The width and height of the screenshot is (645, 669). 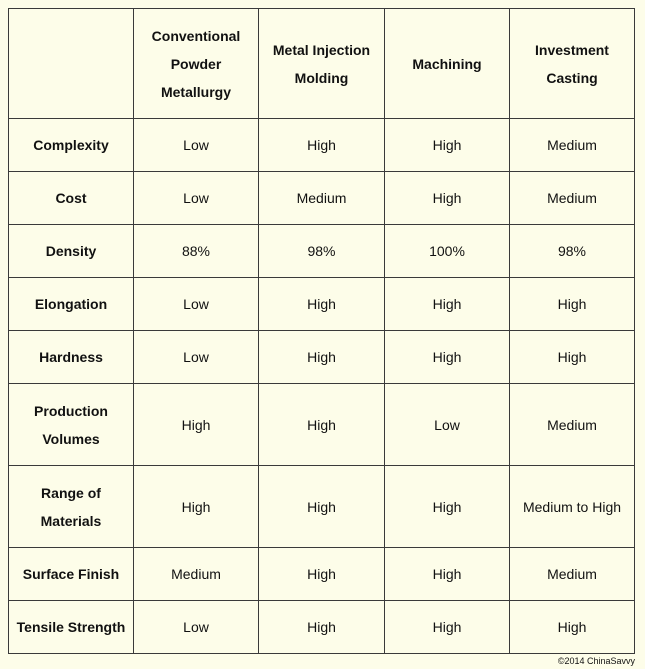 I want to click on table-row-production-volumes: Production Volumes High High Low Medium, so click(x=321, y=424).